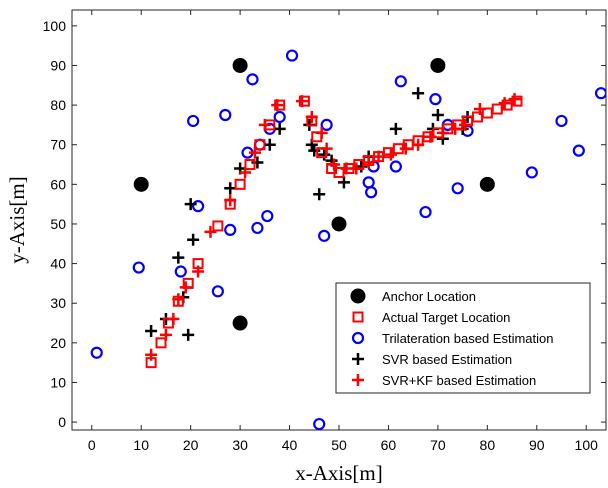 This screenshot has height=488, width=608. Describe the element at coordinates (339, 473) in the screenshot. I see `x-axis-title: x-Axis[m]` at that location.